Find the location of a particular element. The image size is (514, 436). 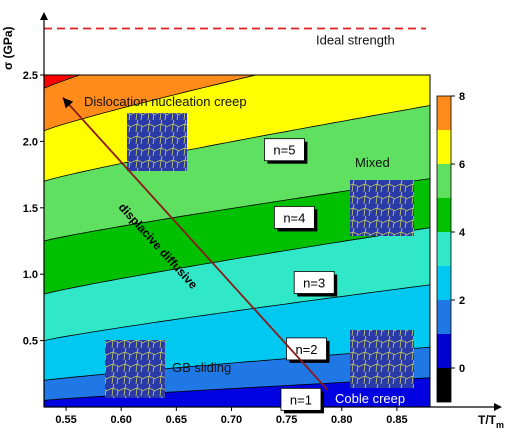

n-label: n=4 is located at coordinates (294, 217).